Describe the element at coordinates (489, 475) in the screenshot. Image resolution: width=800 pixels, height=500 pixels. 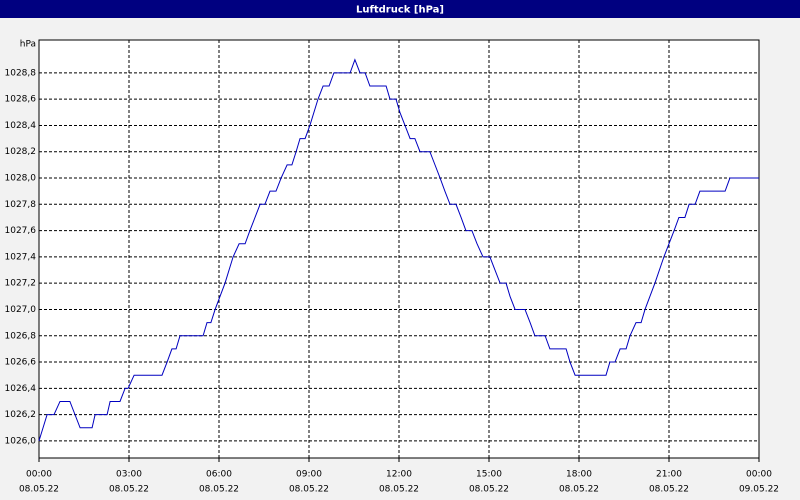
I see `x-tick-label: 15:00` at that location.